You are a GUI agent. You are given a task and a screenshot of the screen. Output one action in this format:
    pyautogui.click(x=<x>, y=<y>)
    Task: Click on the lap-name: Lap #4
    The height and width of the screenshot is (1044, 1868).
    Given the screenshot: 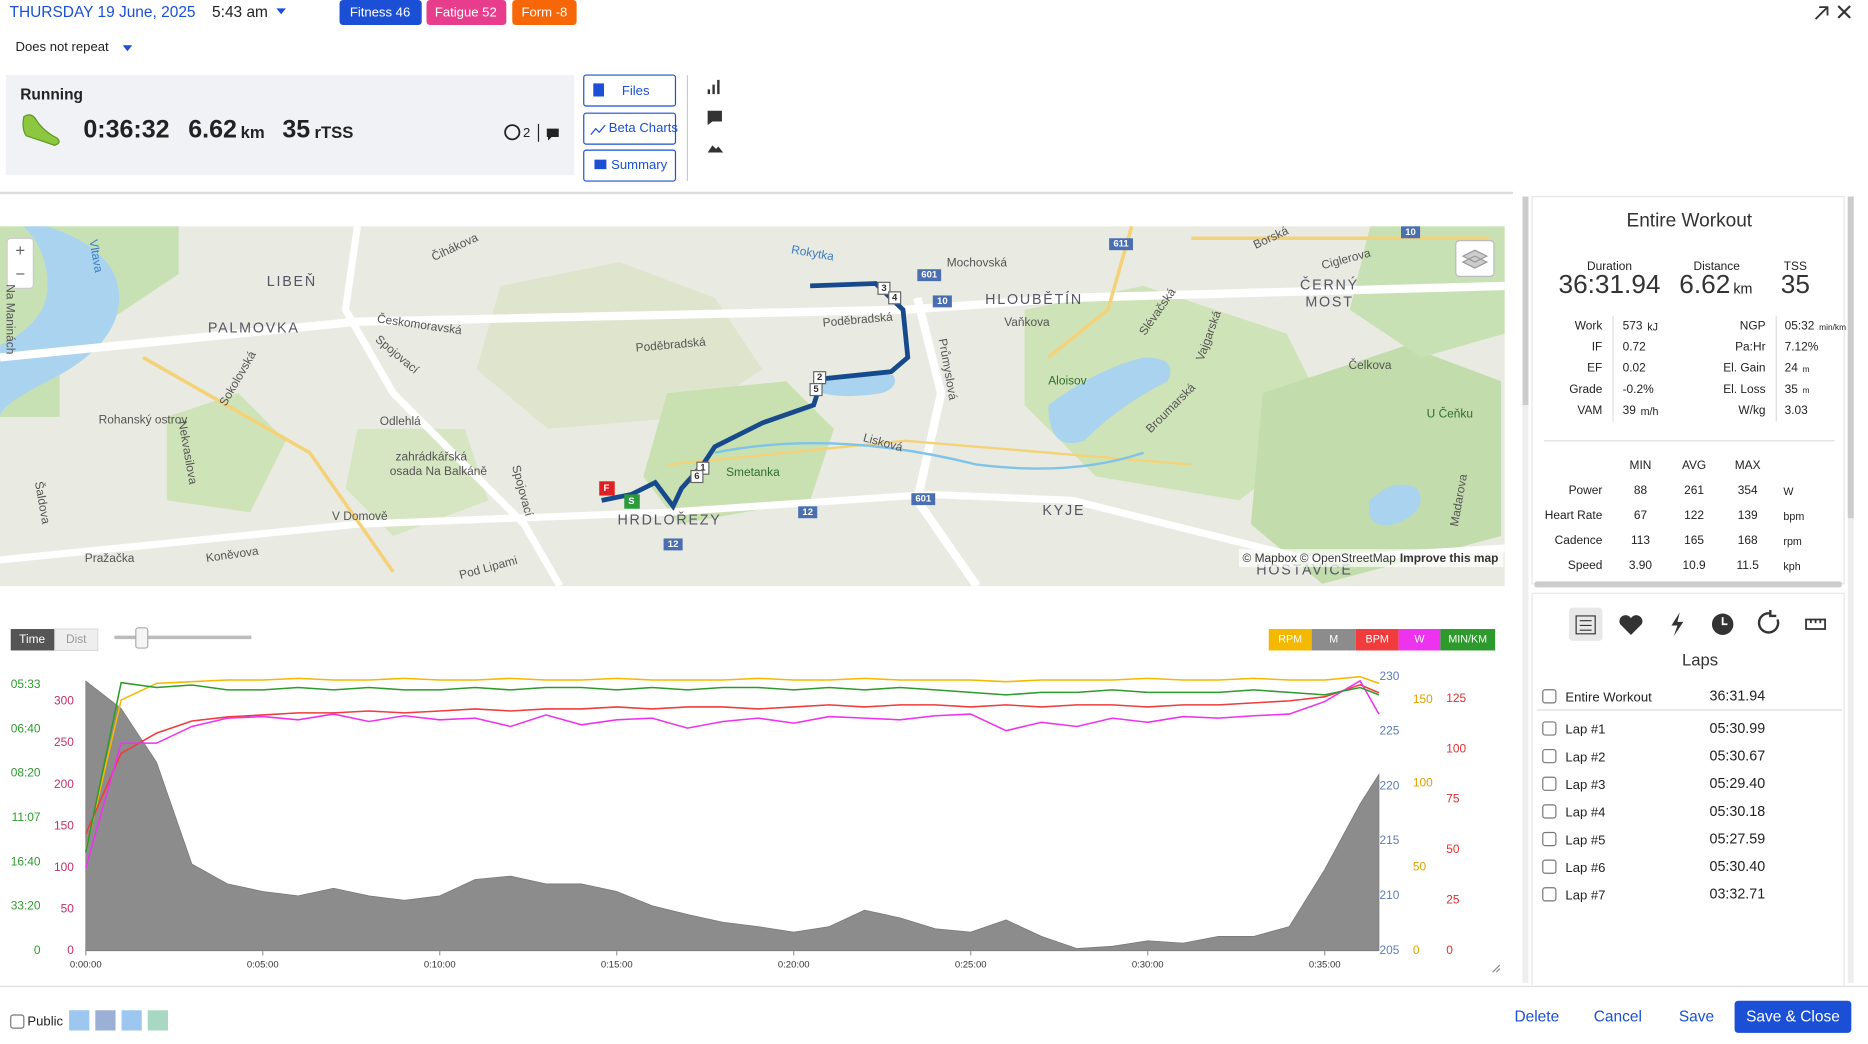 What is the action you would take?
    pyautogui.click(x=1585, y=812)
    